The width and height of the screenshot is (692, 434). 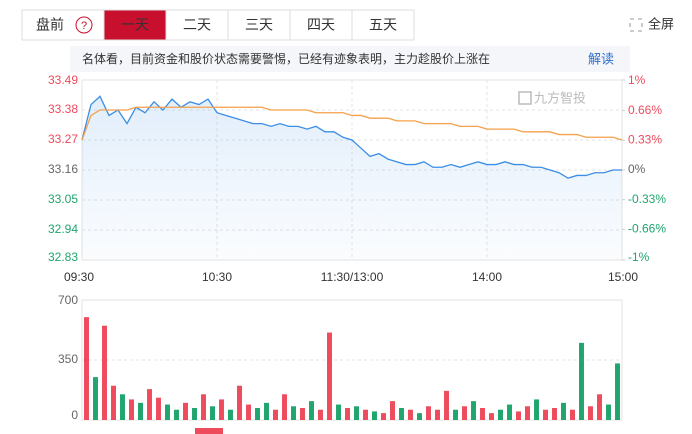 I want to click on y2-tick-label: 0%, so click(x=637, y=169).